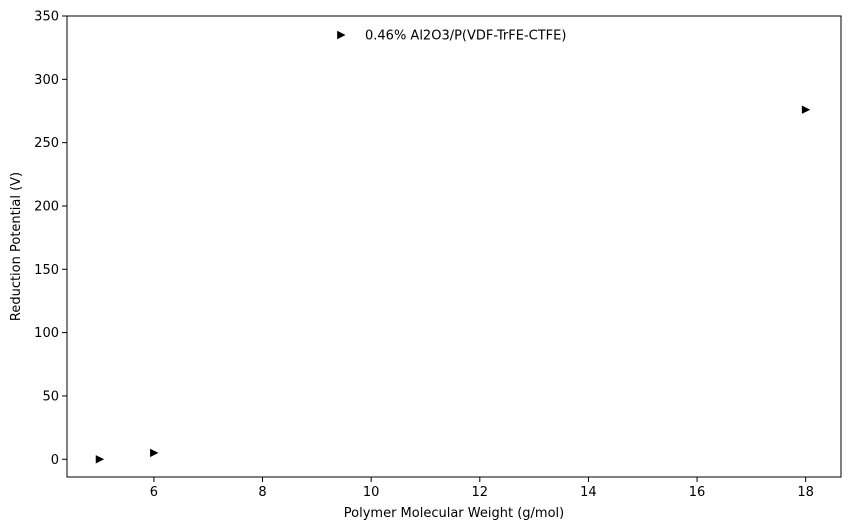 This screenshot has height=530, width=850. I want to click on y-tick-label-6: 300, so click(46, 80).